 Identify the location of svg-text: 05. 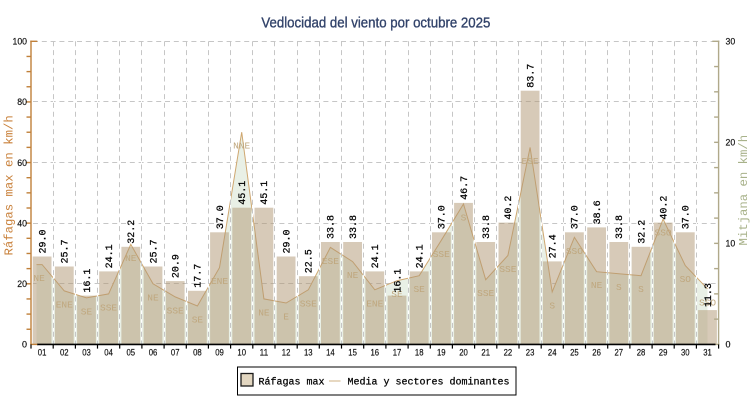
(131, 353).